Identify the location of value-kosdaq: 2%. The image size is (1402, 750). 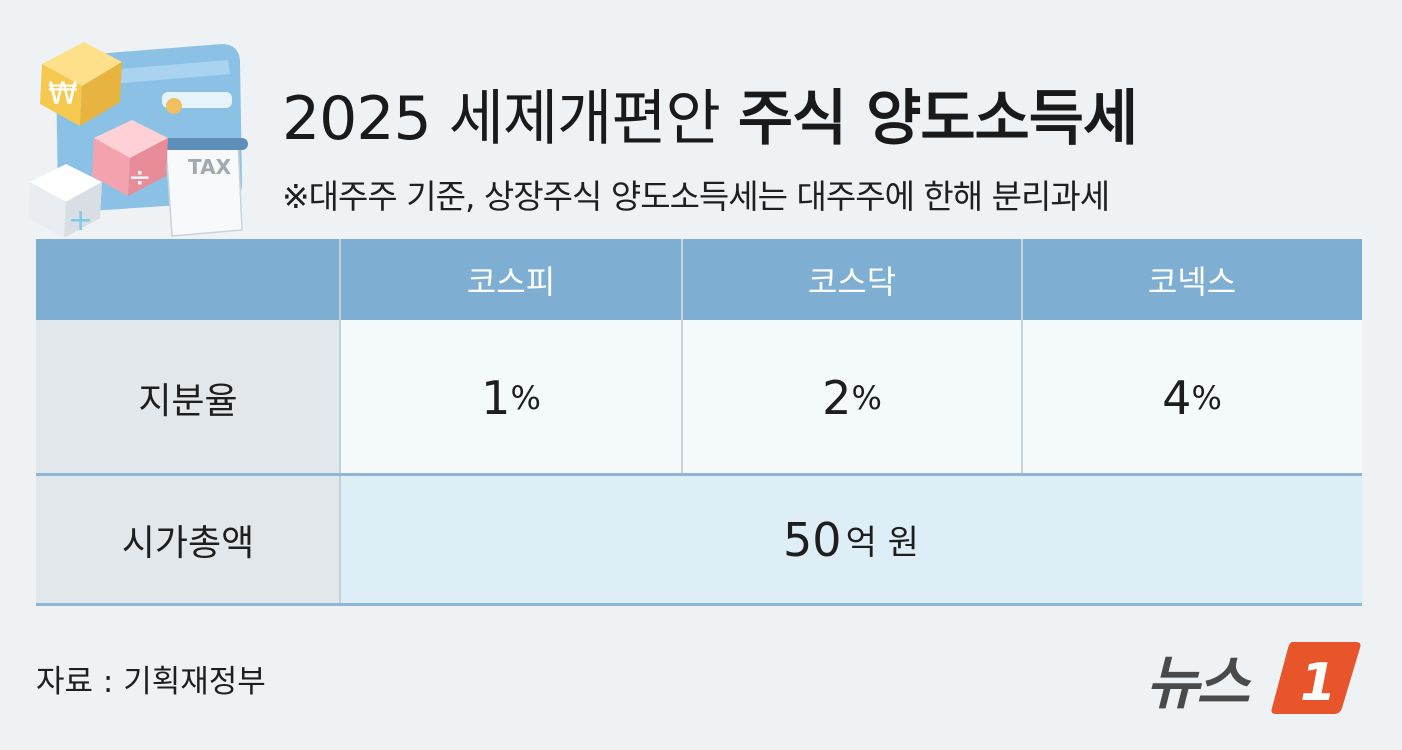
(852, 397).